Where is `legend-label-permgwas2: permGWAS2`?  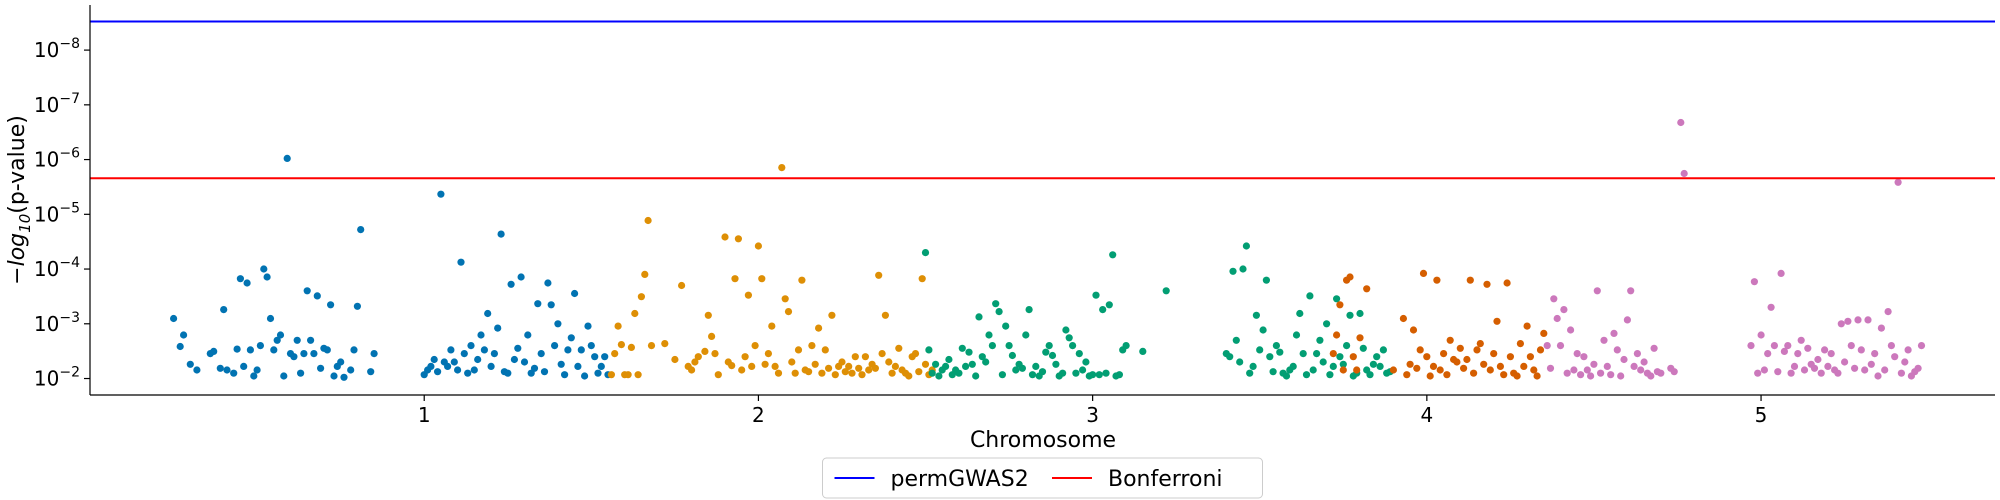 legend-label-permgwas2: permGWAS2 is located at coordinates (960, 479).